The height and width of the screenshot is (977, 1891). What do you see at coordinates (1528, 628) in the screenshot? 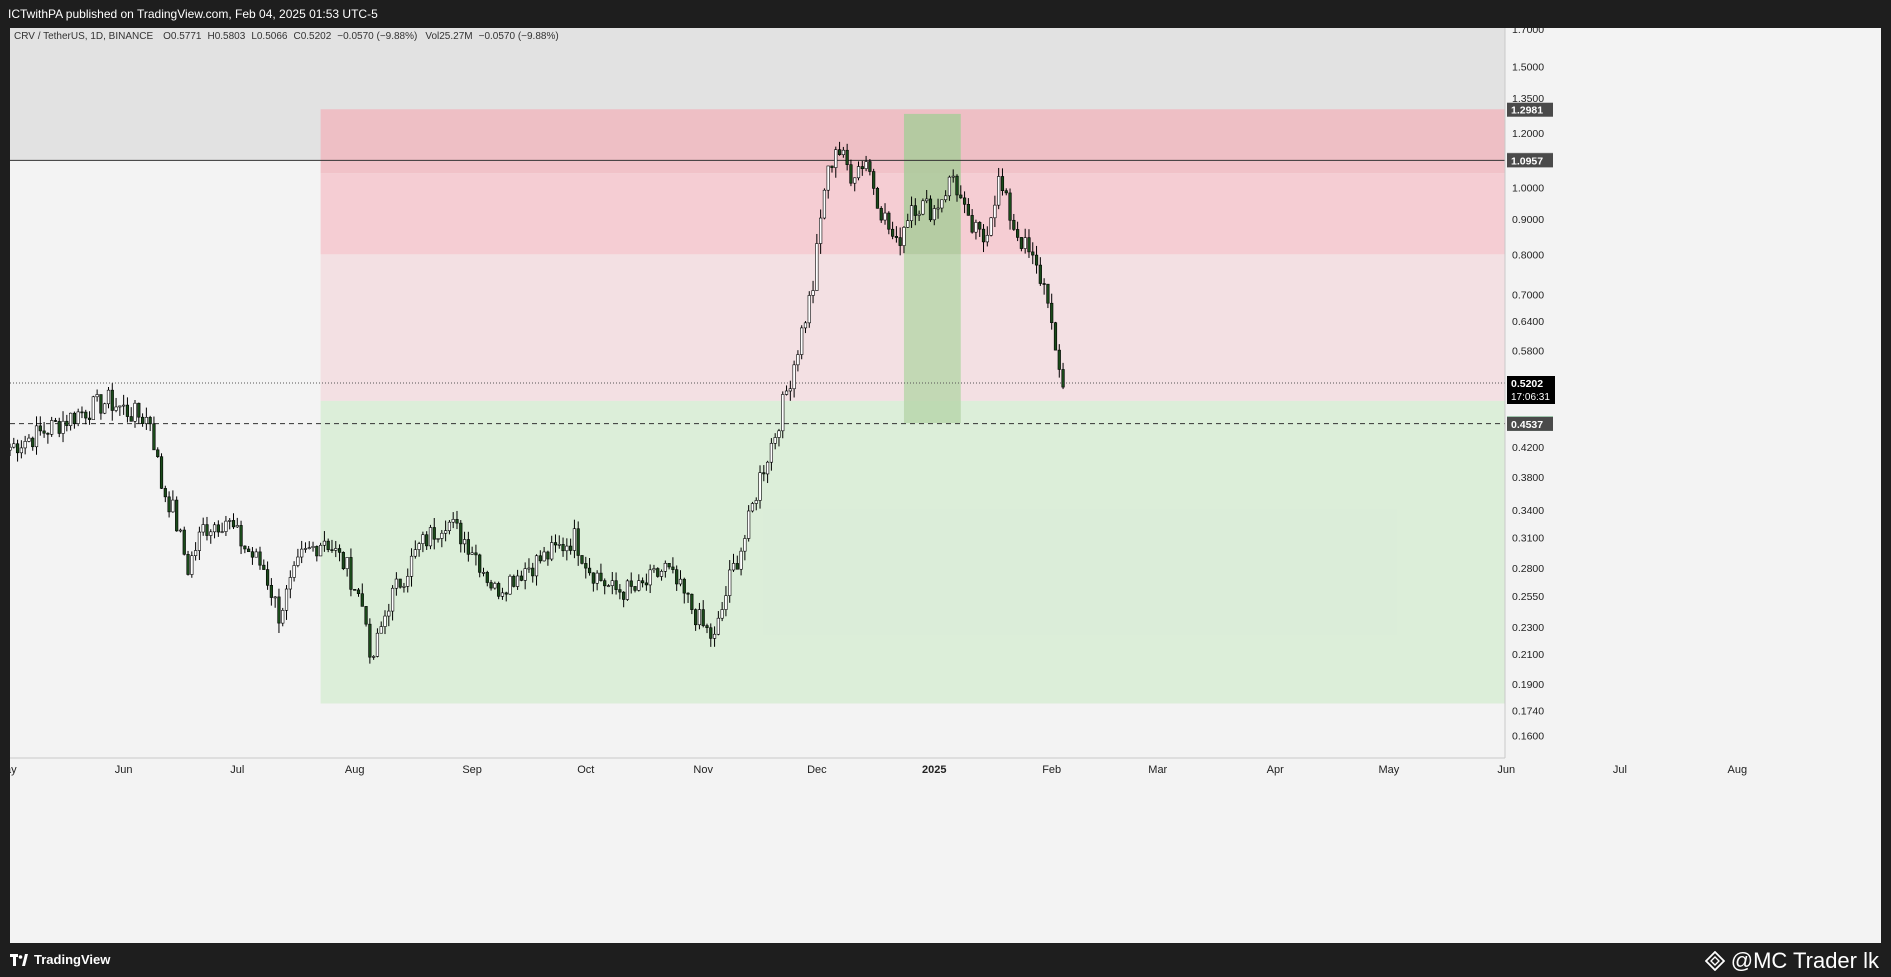
I see `y-tick-label: 0.2300` at bounding box center [1528, 628].